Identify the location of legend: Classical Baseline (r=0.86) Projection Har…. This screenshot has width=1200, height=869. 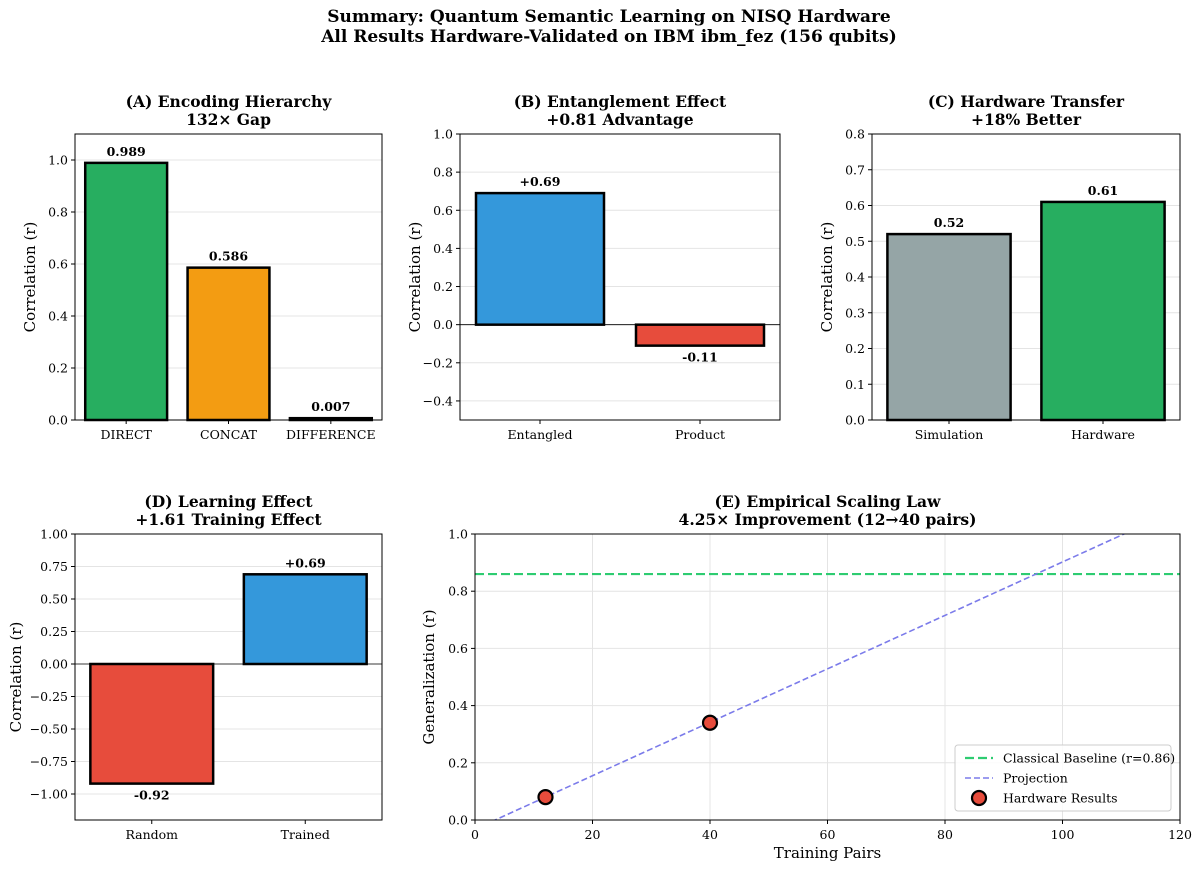
(1064, 778).